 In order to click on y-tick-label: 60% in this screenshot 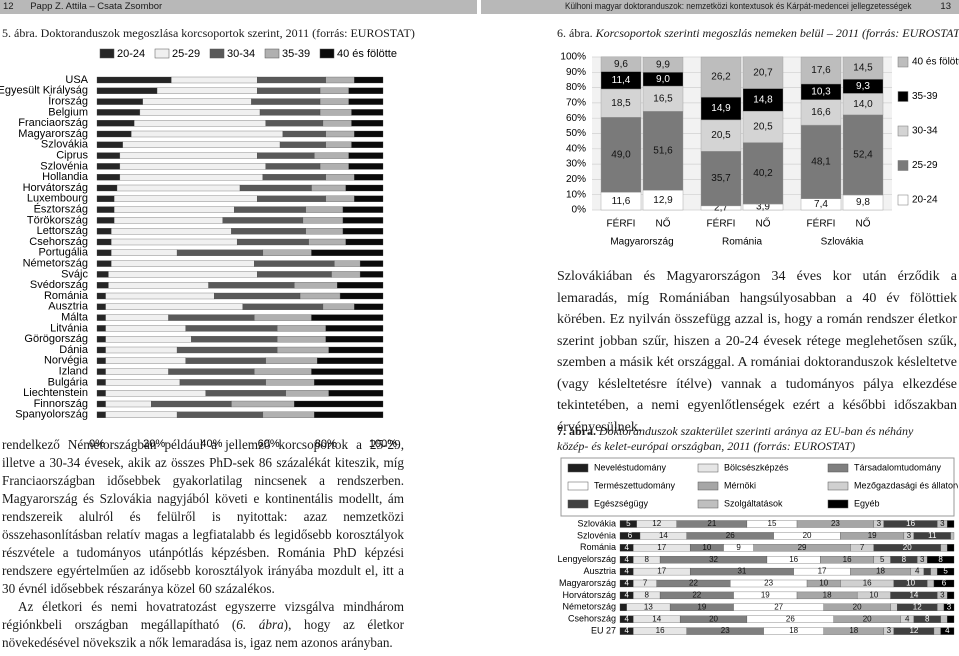, I will do `click(576, 118)`.